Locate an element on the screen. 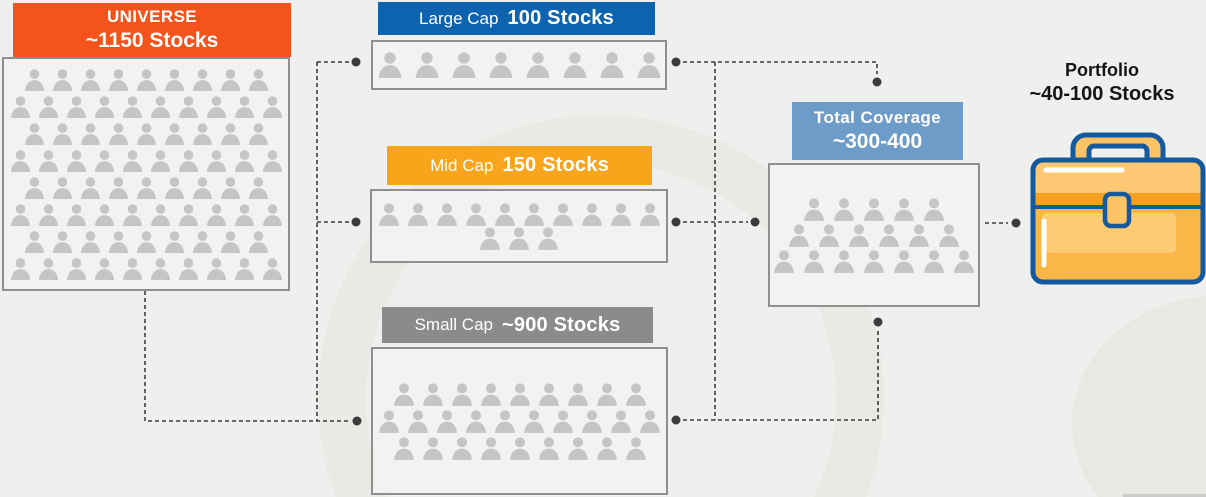  universe-people-box is located at coordinates (146, 174).